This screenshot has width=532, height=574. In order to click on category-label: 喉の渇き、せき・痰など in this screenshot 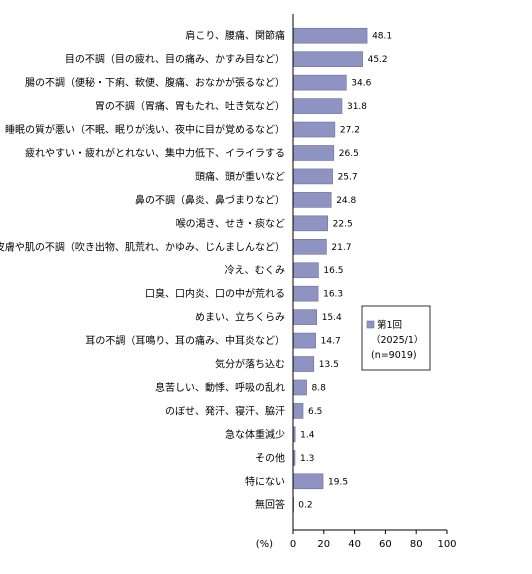, I will do `click(230, 223)`.